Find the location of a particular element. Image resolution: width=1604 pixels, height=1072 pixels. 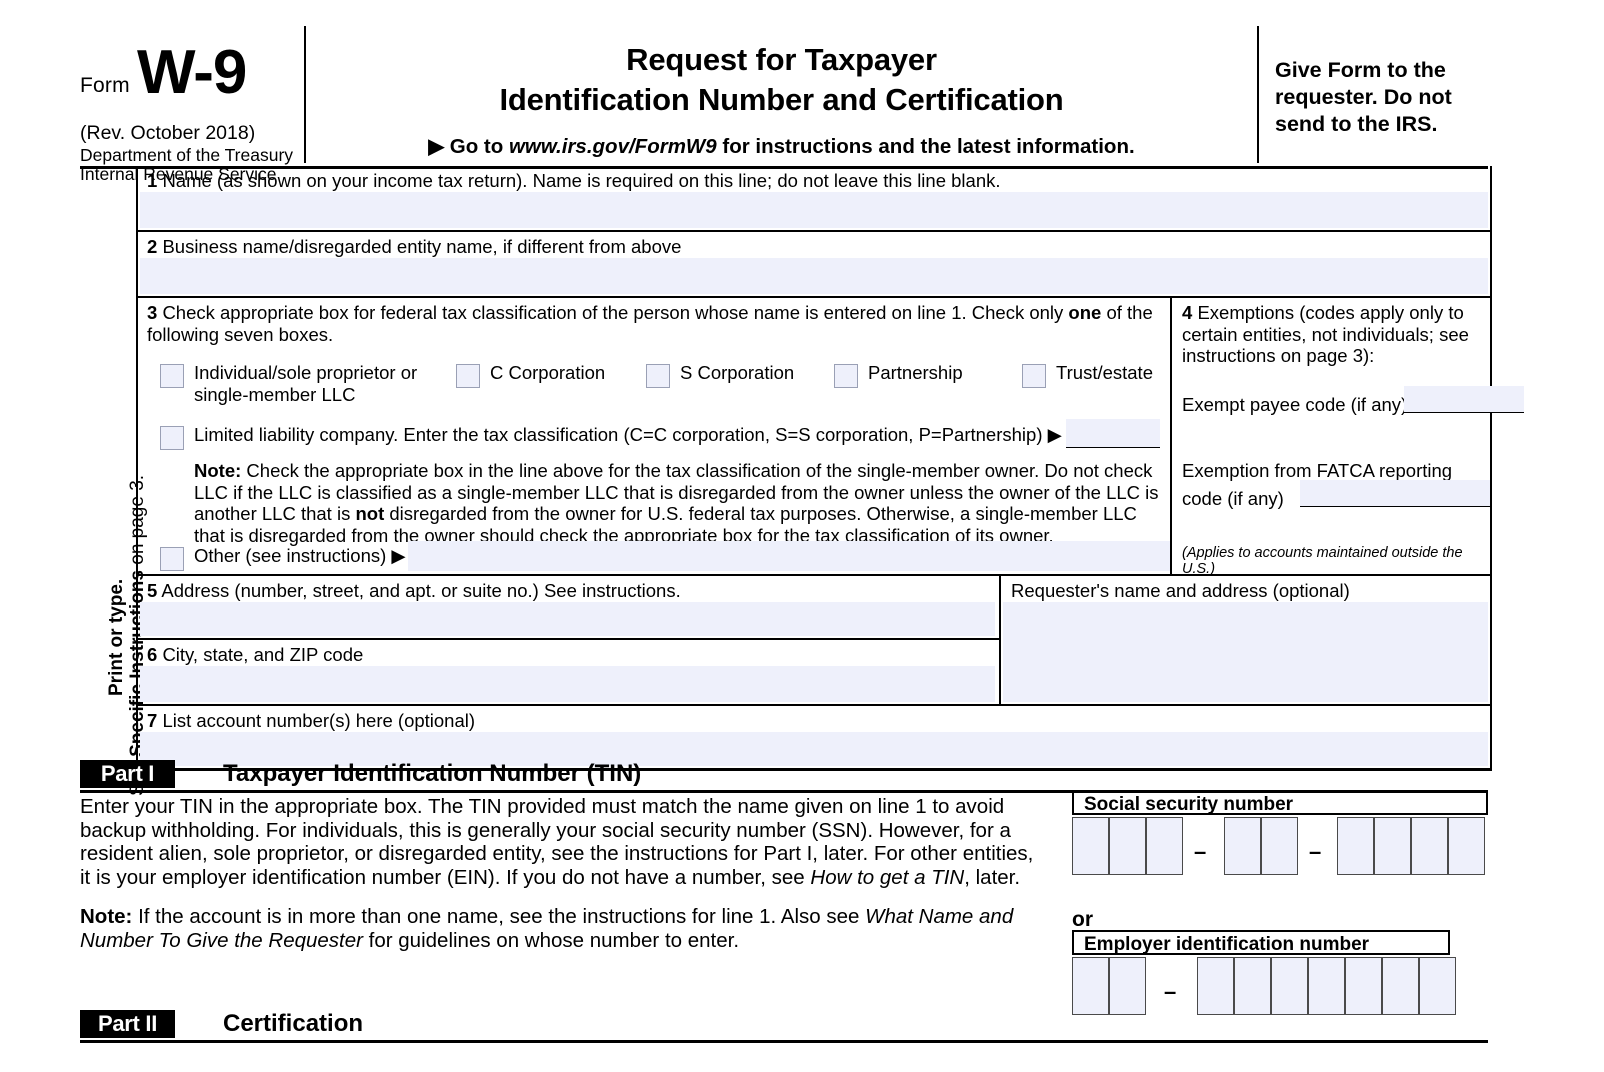

line-2-number: 2 is located at coordinates (152, 246).